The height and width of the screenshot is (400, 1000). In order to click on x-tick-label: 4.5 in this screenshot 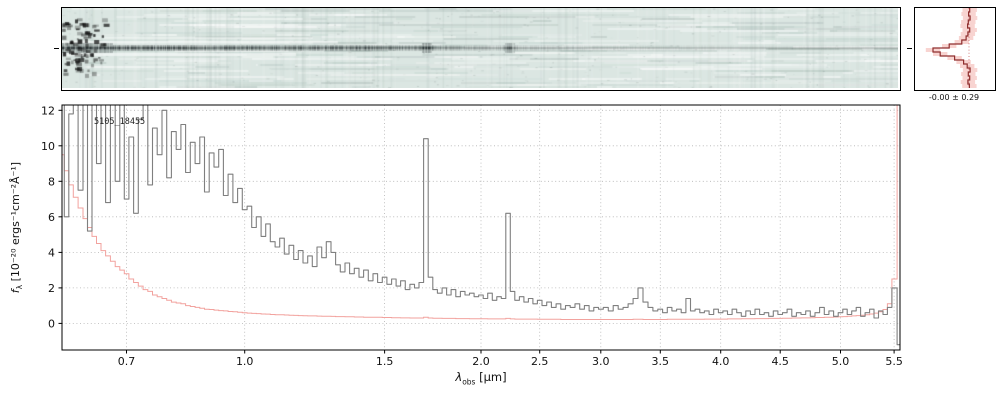, I will do `click(780, 361)`.